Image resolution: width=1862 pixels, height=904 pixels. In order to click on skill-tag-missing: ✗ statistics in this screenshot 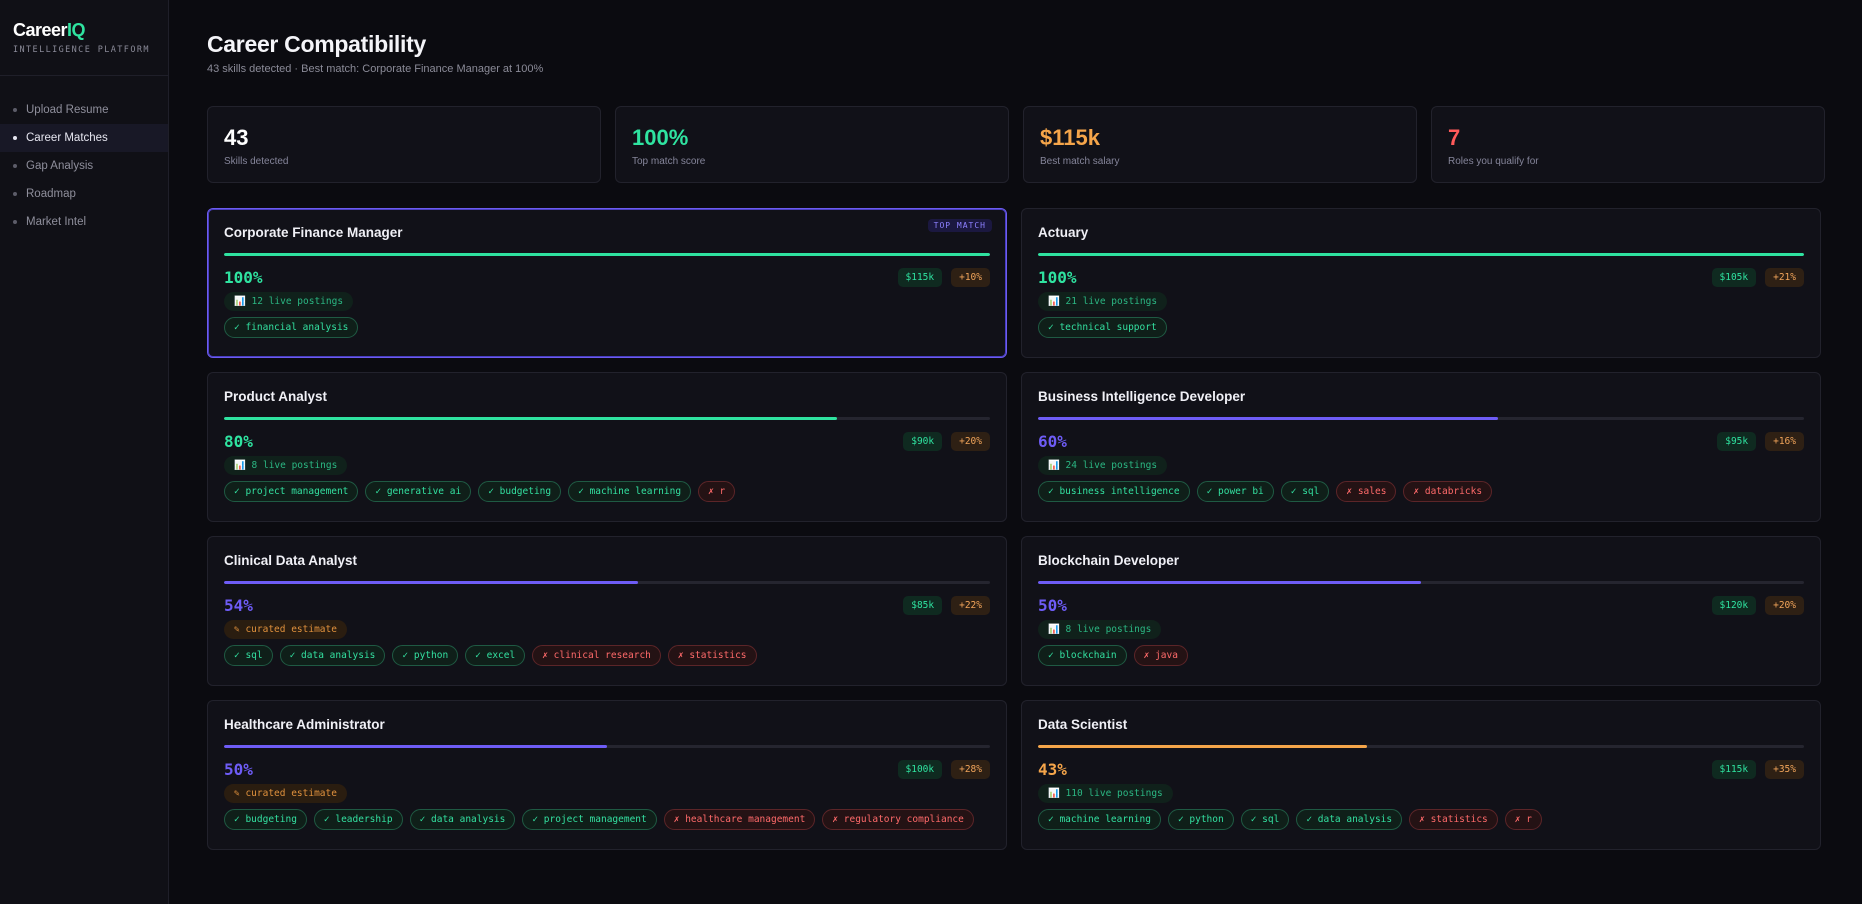, I will do `click(1453, 819)`.